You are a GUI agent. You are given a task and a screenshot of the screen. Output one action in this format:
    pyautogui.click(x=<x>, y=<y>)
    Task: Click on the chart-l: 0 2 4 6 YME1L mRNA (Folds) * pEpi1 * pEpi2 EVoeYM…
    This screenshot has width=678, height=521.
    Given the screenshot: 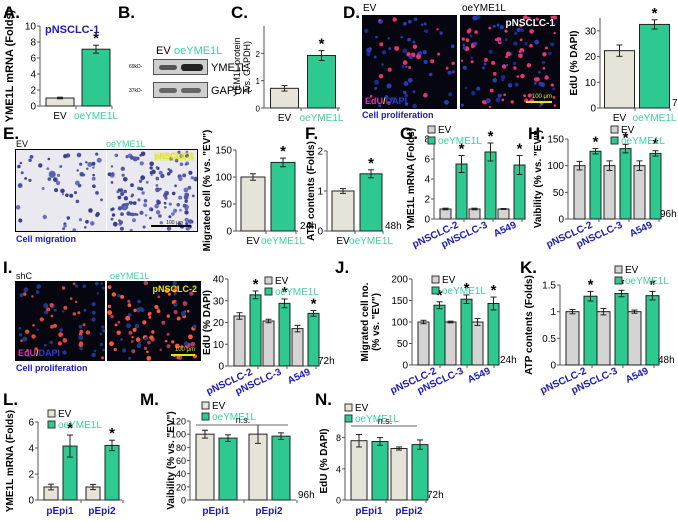 What is the action you would take?
    pyautogui.click(x=64, y=463)
    